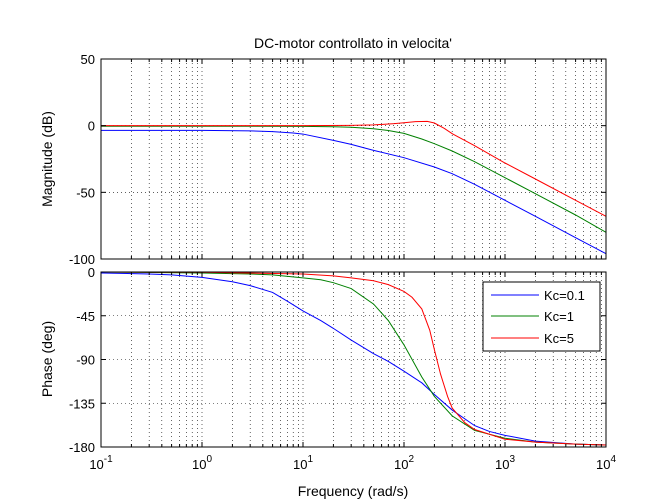  What do you see at coordinates (559, 316) in the screenshot?
I see `legend-label-kc-1: Kc=1` at bounding box center [559, 316].